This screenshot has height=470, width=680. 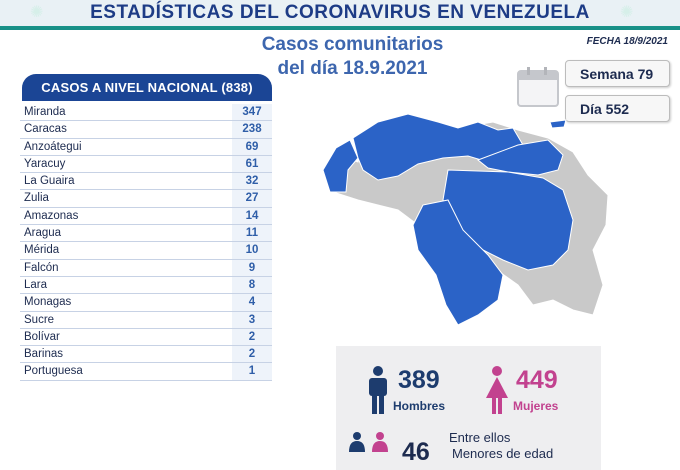 What do you see at coordinates (146, 234) in the screenshot?
I see `table-row: Aragua 11` at bounding box center [146, 234].